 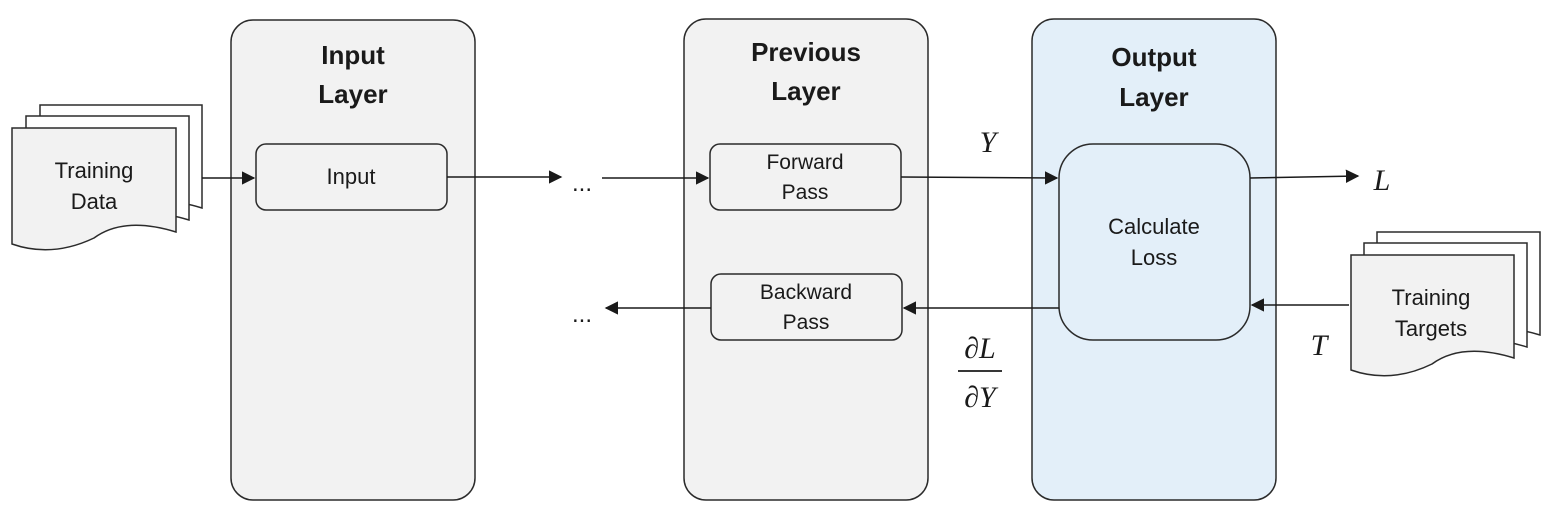 What do you see at coordinates (94, 170) in the screenshot?
I see `training-data-label-line1: Training` at bounding box center [94, 170].